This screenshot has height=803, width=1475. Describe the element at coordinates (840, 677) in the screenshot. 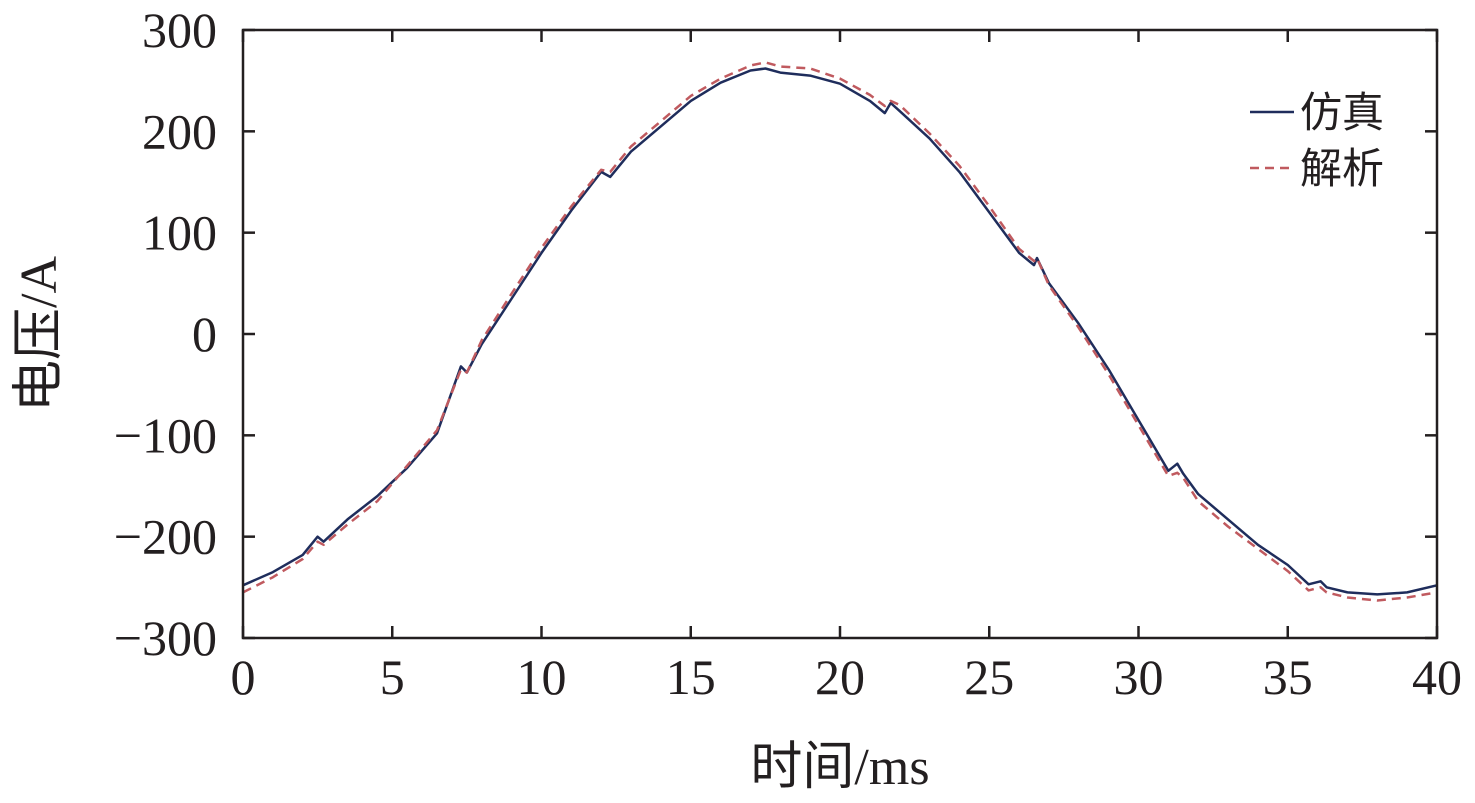

I see `x-tick-label: 20` at that location.